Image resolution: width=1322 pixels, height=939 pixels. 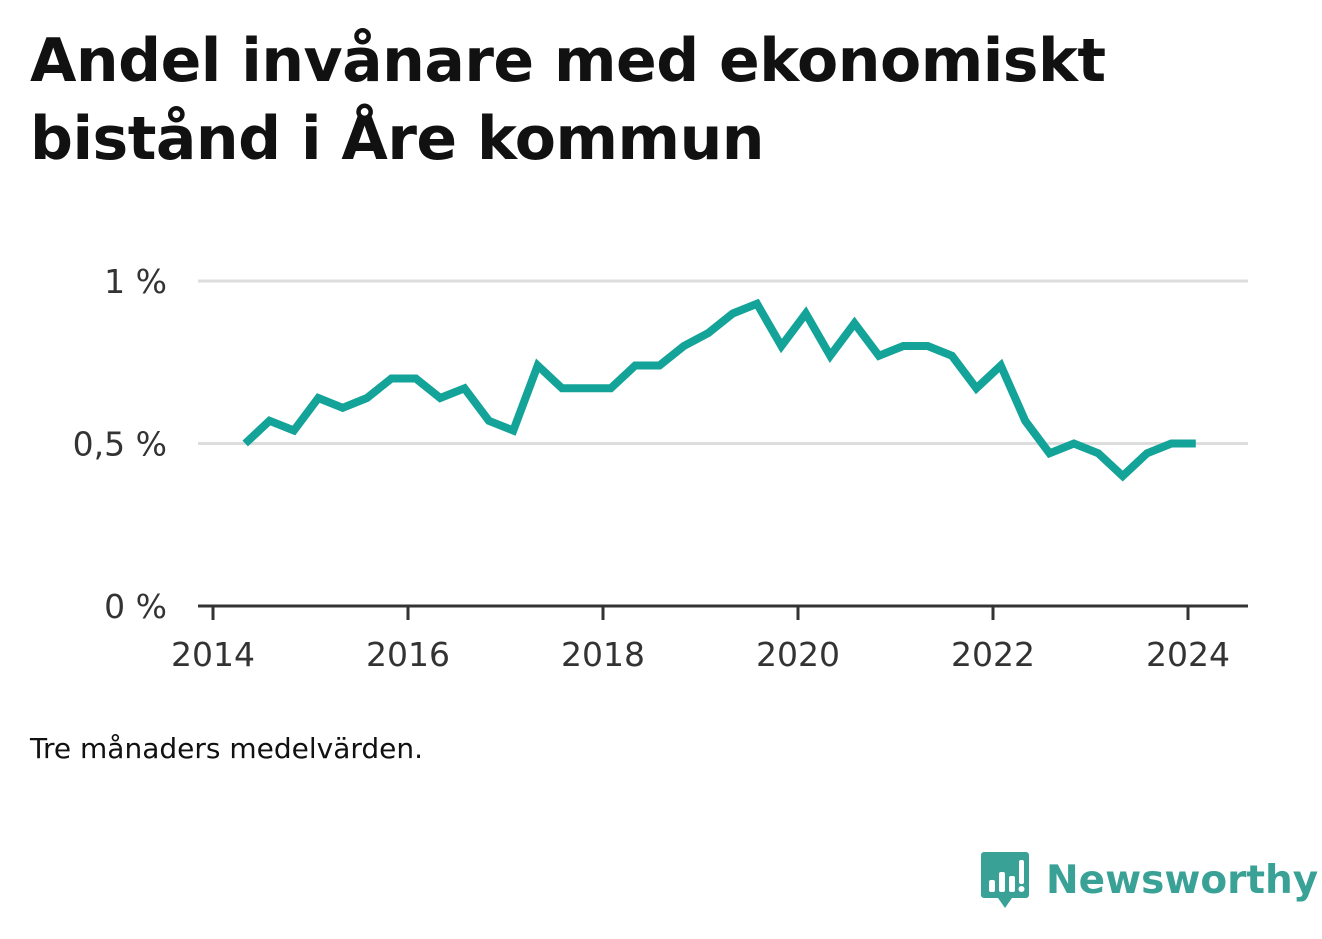 I want to click on series-layer, so click(x=719, y=390).